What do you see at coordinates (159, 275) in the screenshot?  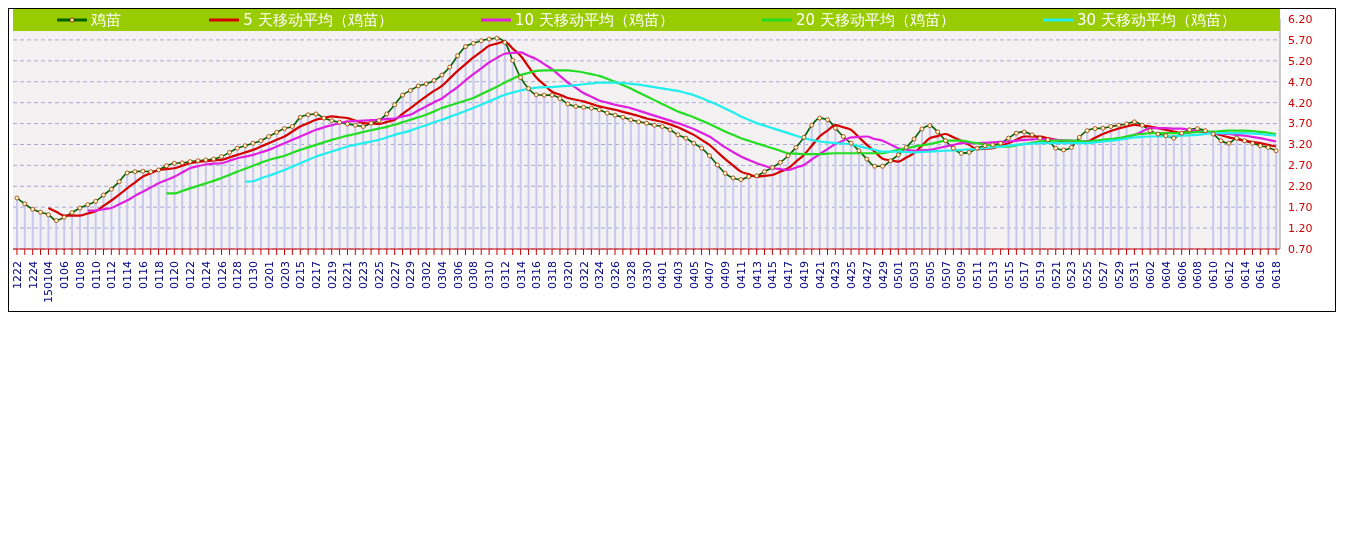 I see `x-tick-label: 0118` at bounding box center [159, 275].